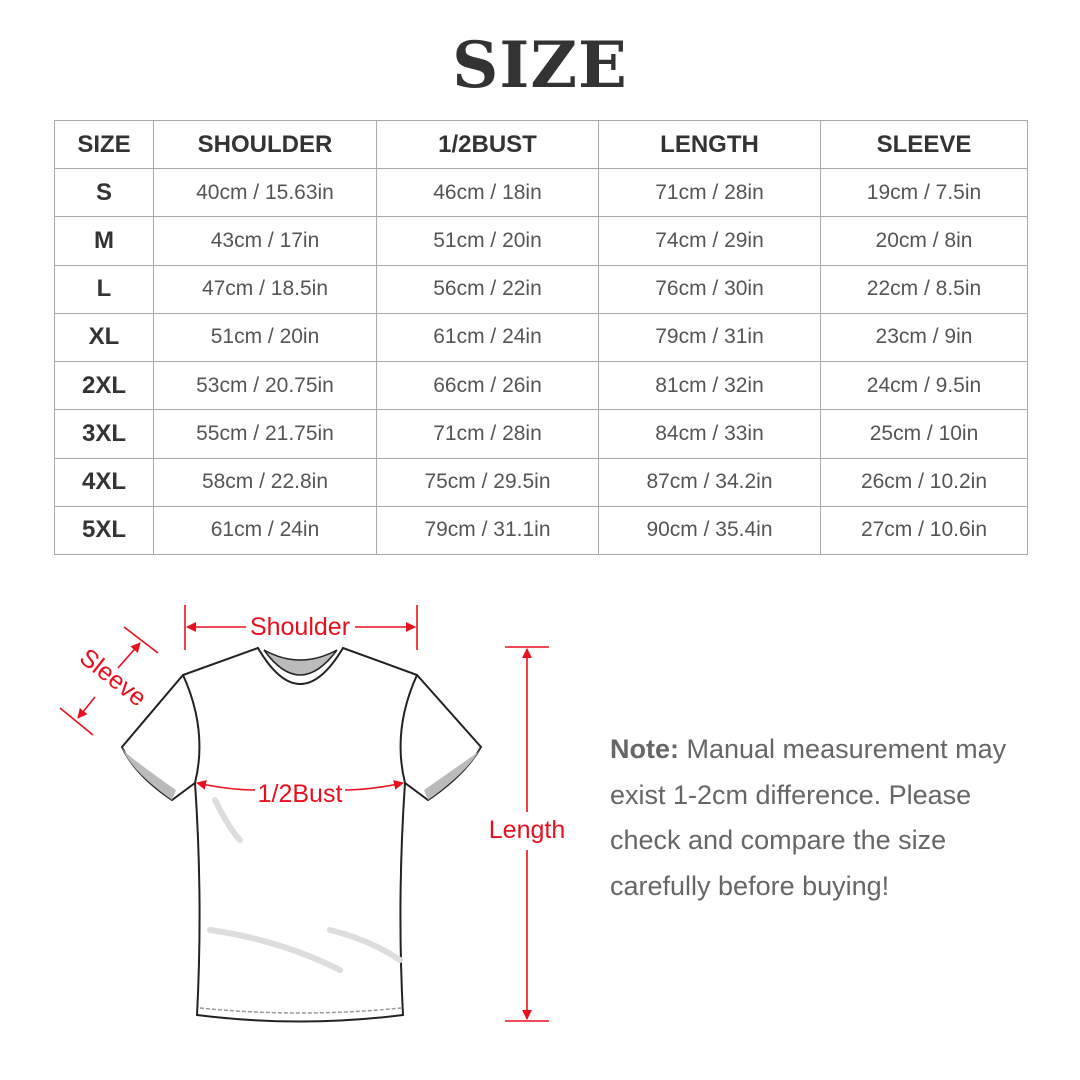 The width and height of the screenshot is (1080, 1080). Describe the element at coordinates (301, 834) in the screenshot. I see `tshirt-illustration` at that location.